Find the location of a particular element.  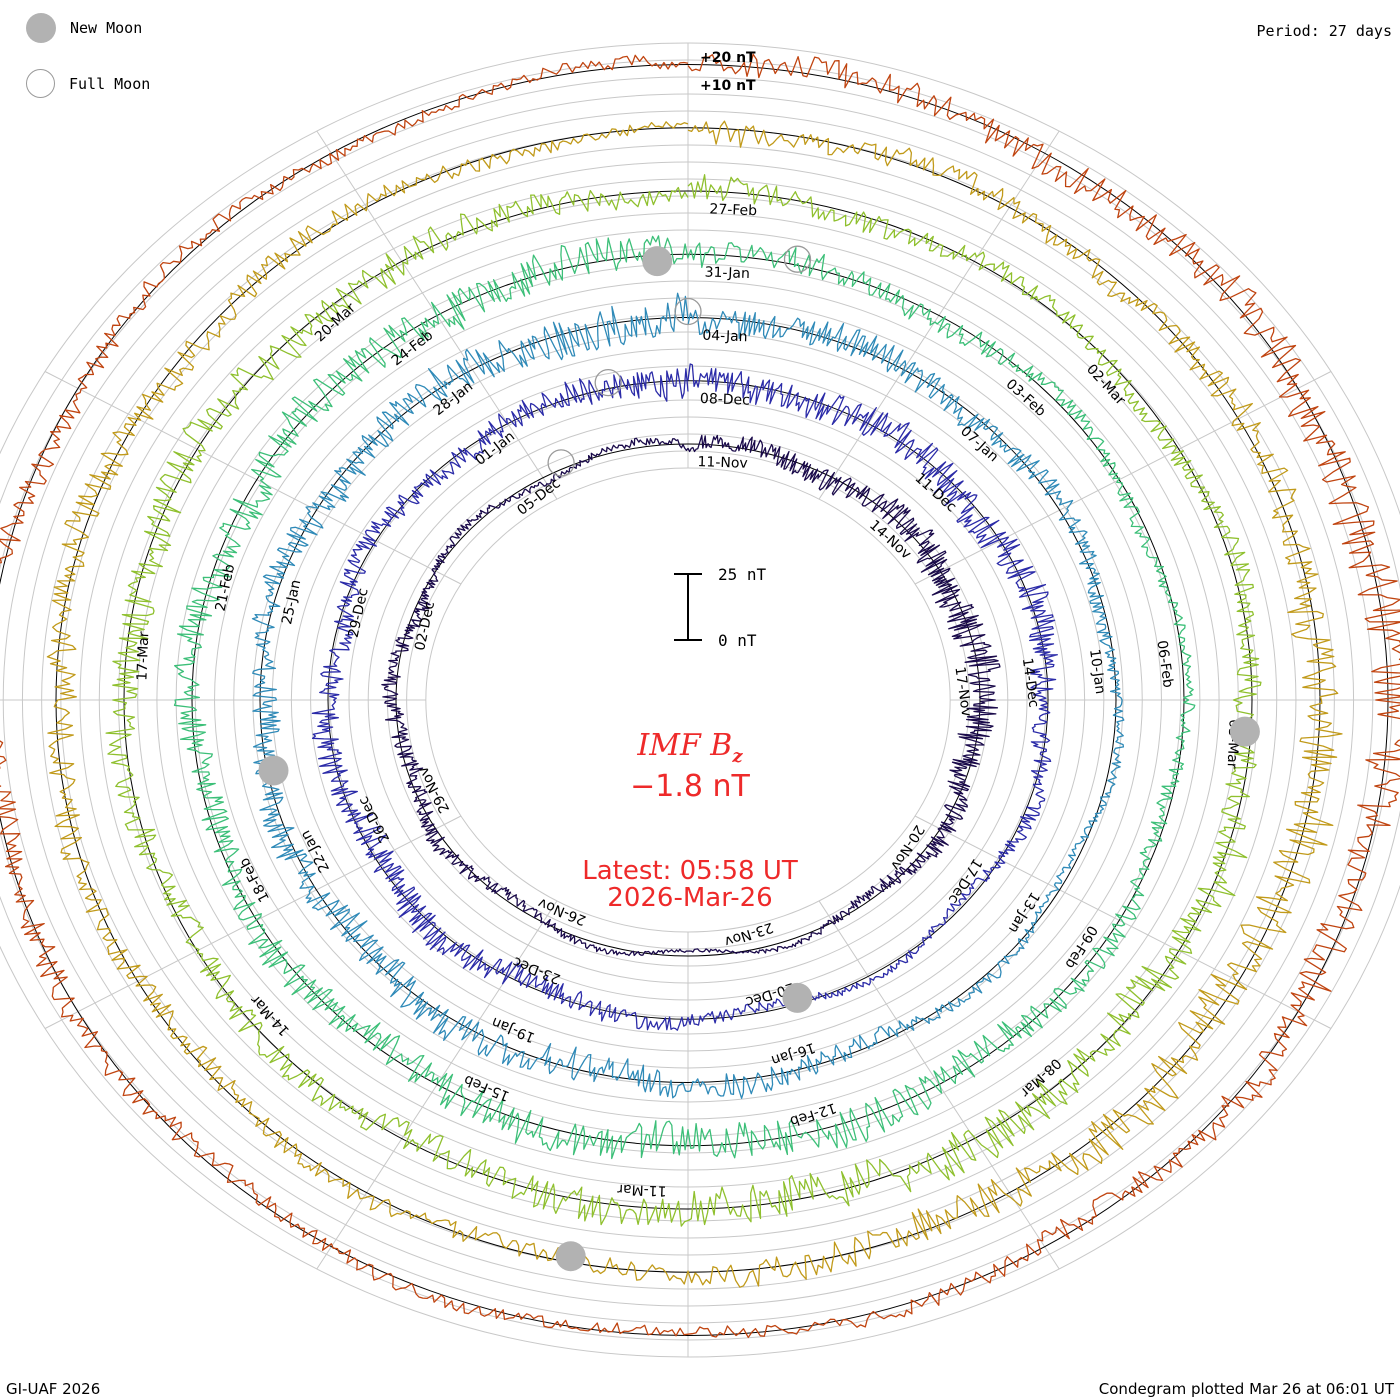

date-label: 11-Dec is located at coordinates (936, 492).